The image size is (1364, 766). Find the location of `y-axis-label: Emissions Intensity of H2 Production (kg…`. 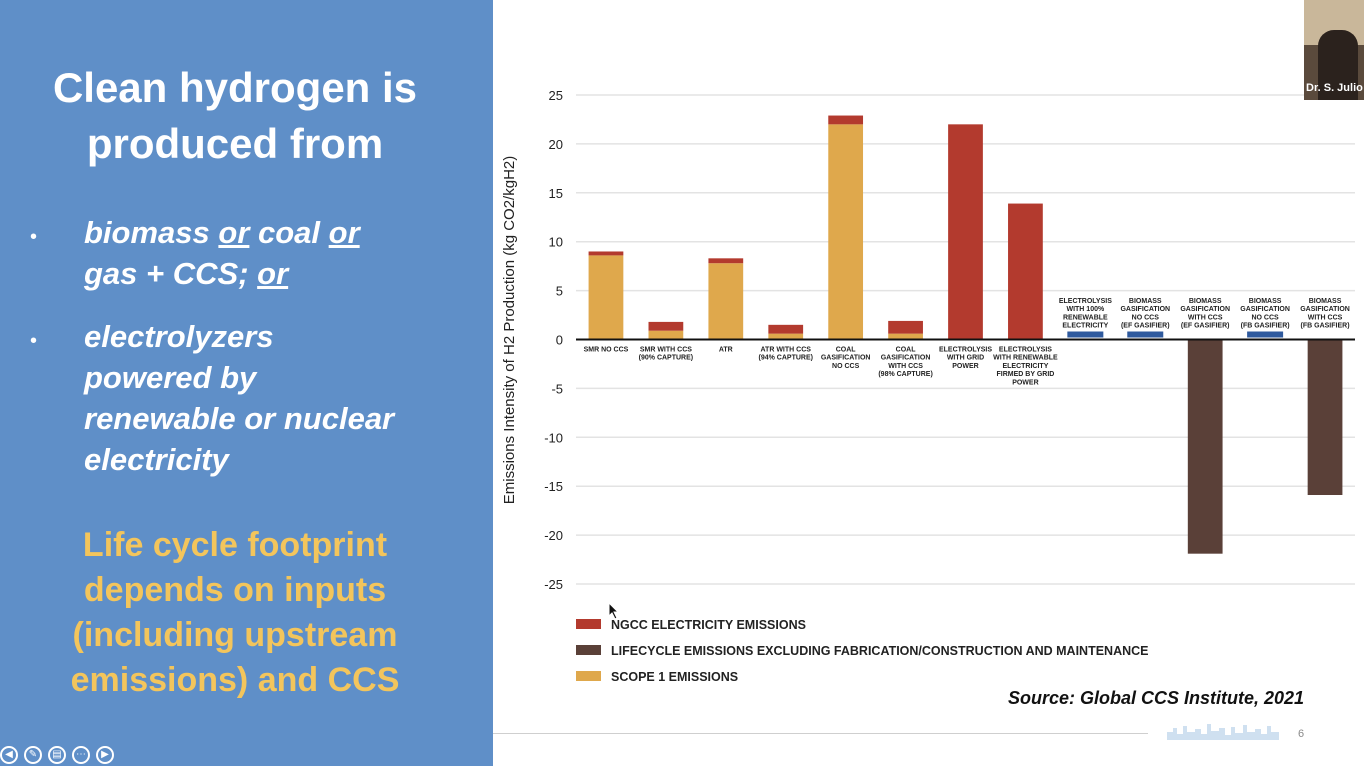

y-axis-label: Emissions Intensity of H2 Production (kg… is located at coordinates (509, 330).